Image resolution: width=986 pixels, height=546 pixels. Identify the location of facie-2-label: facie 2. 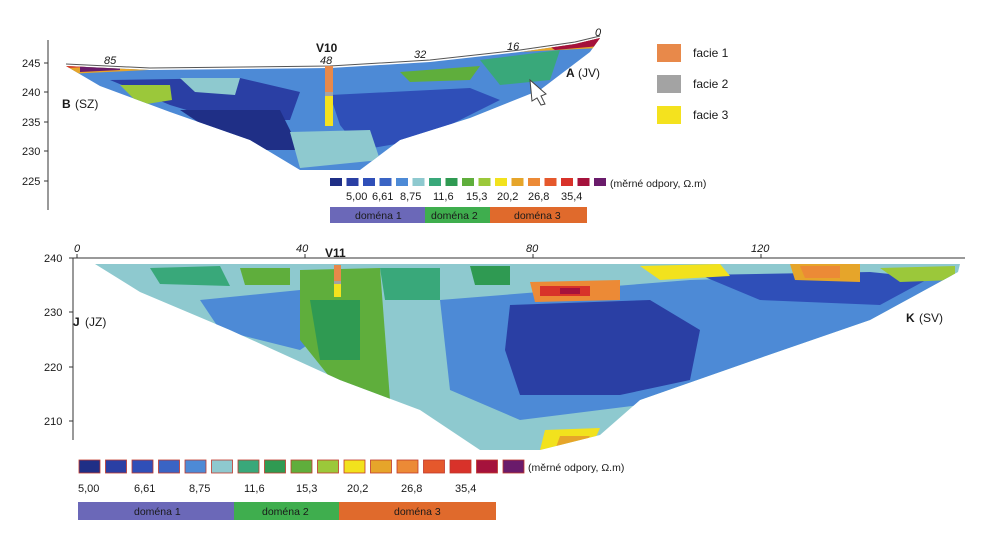
(711, 84).